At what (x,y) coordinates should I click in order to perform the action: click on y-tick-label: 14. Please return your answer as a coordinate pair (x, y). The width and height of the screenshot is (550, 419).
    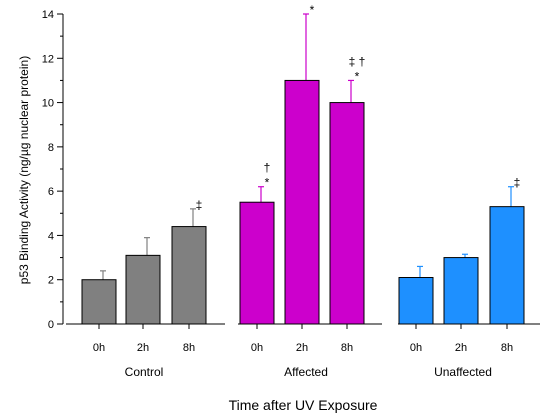
    Looking at the image, I should click on (48, 15).